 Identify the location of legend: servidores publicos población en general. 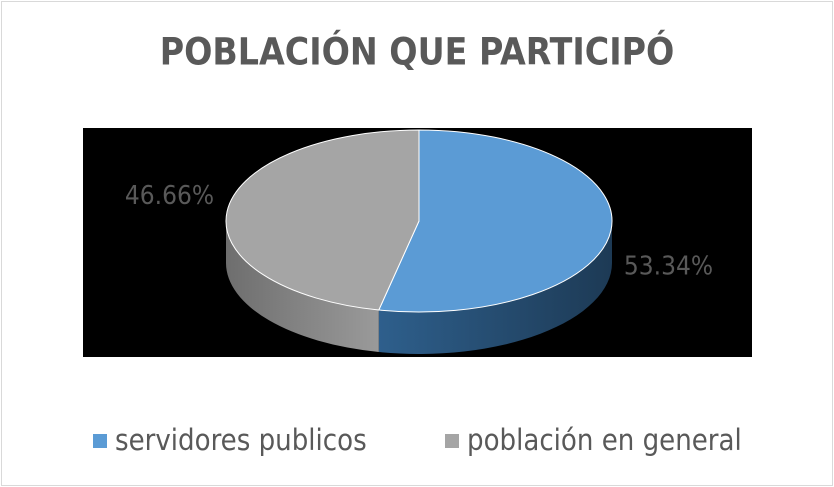
(417, 440).